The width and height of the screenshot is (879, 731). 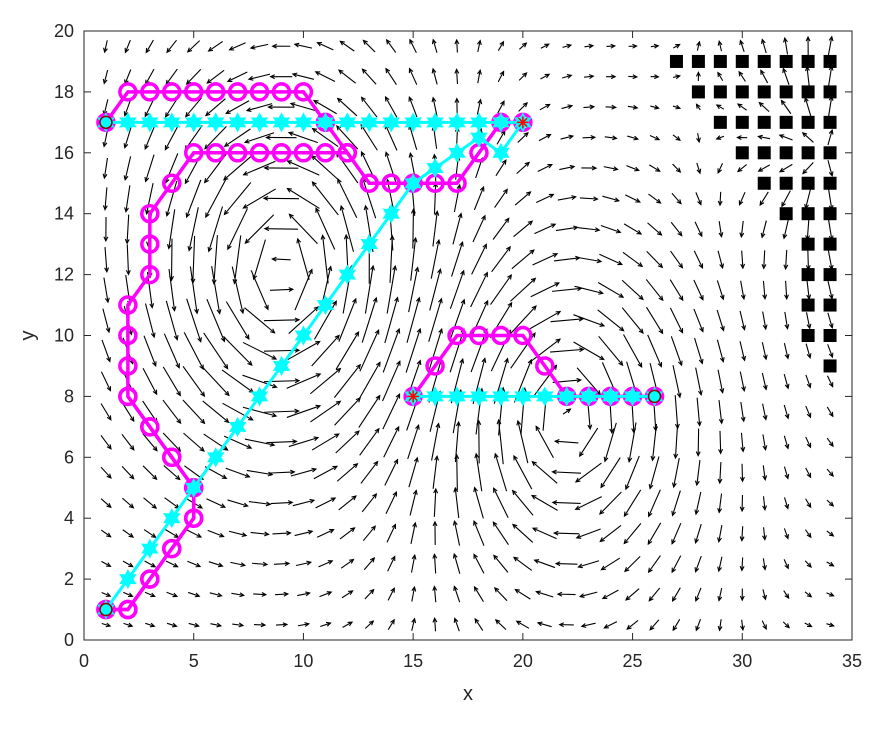 What do you see at coordinates (413, 396) in the screenshot?
I see `goal-marker` at bounding box center [413, 396].